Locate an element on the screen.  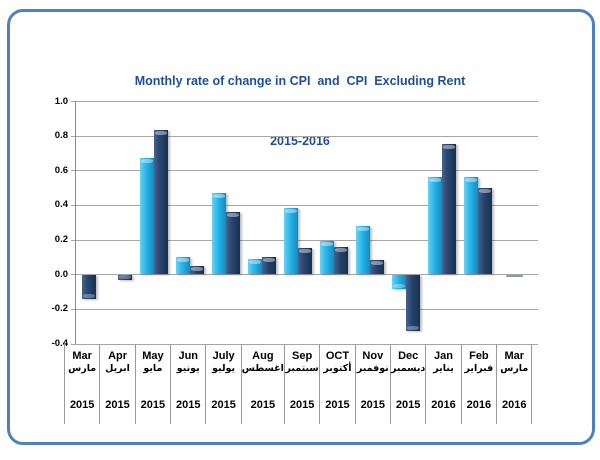
zero-value-dash is located at coordinates (514, 276).